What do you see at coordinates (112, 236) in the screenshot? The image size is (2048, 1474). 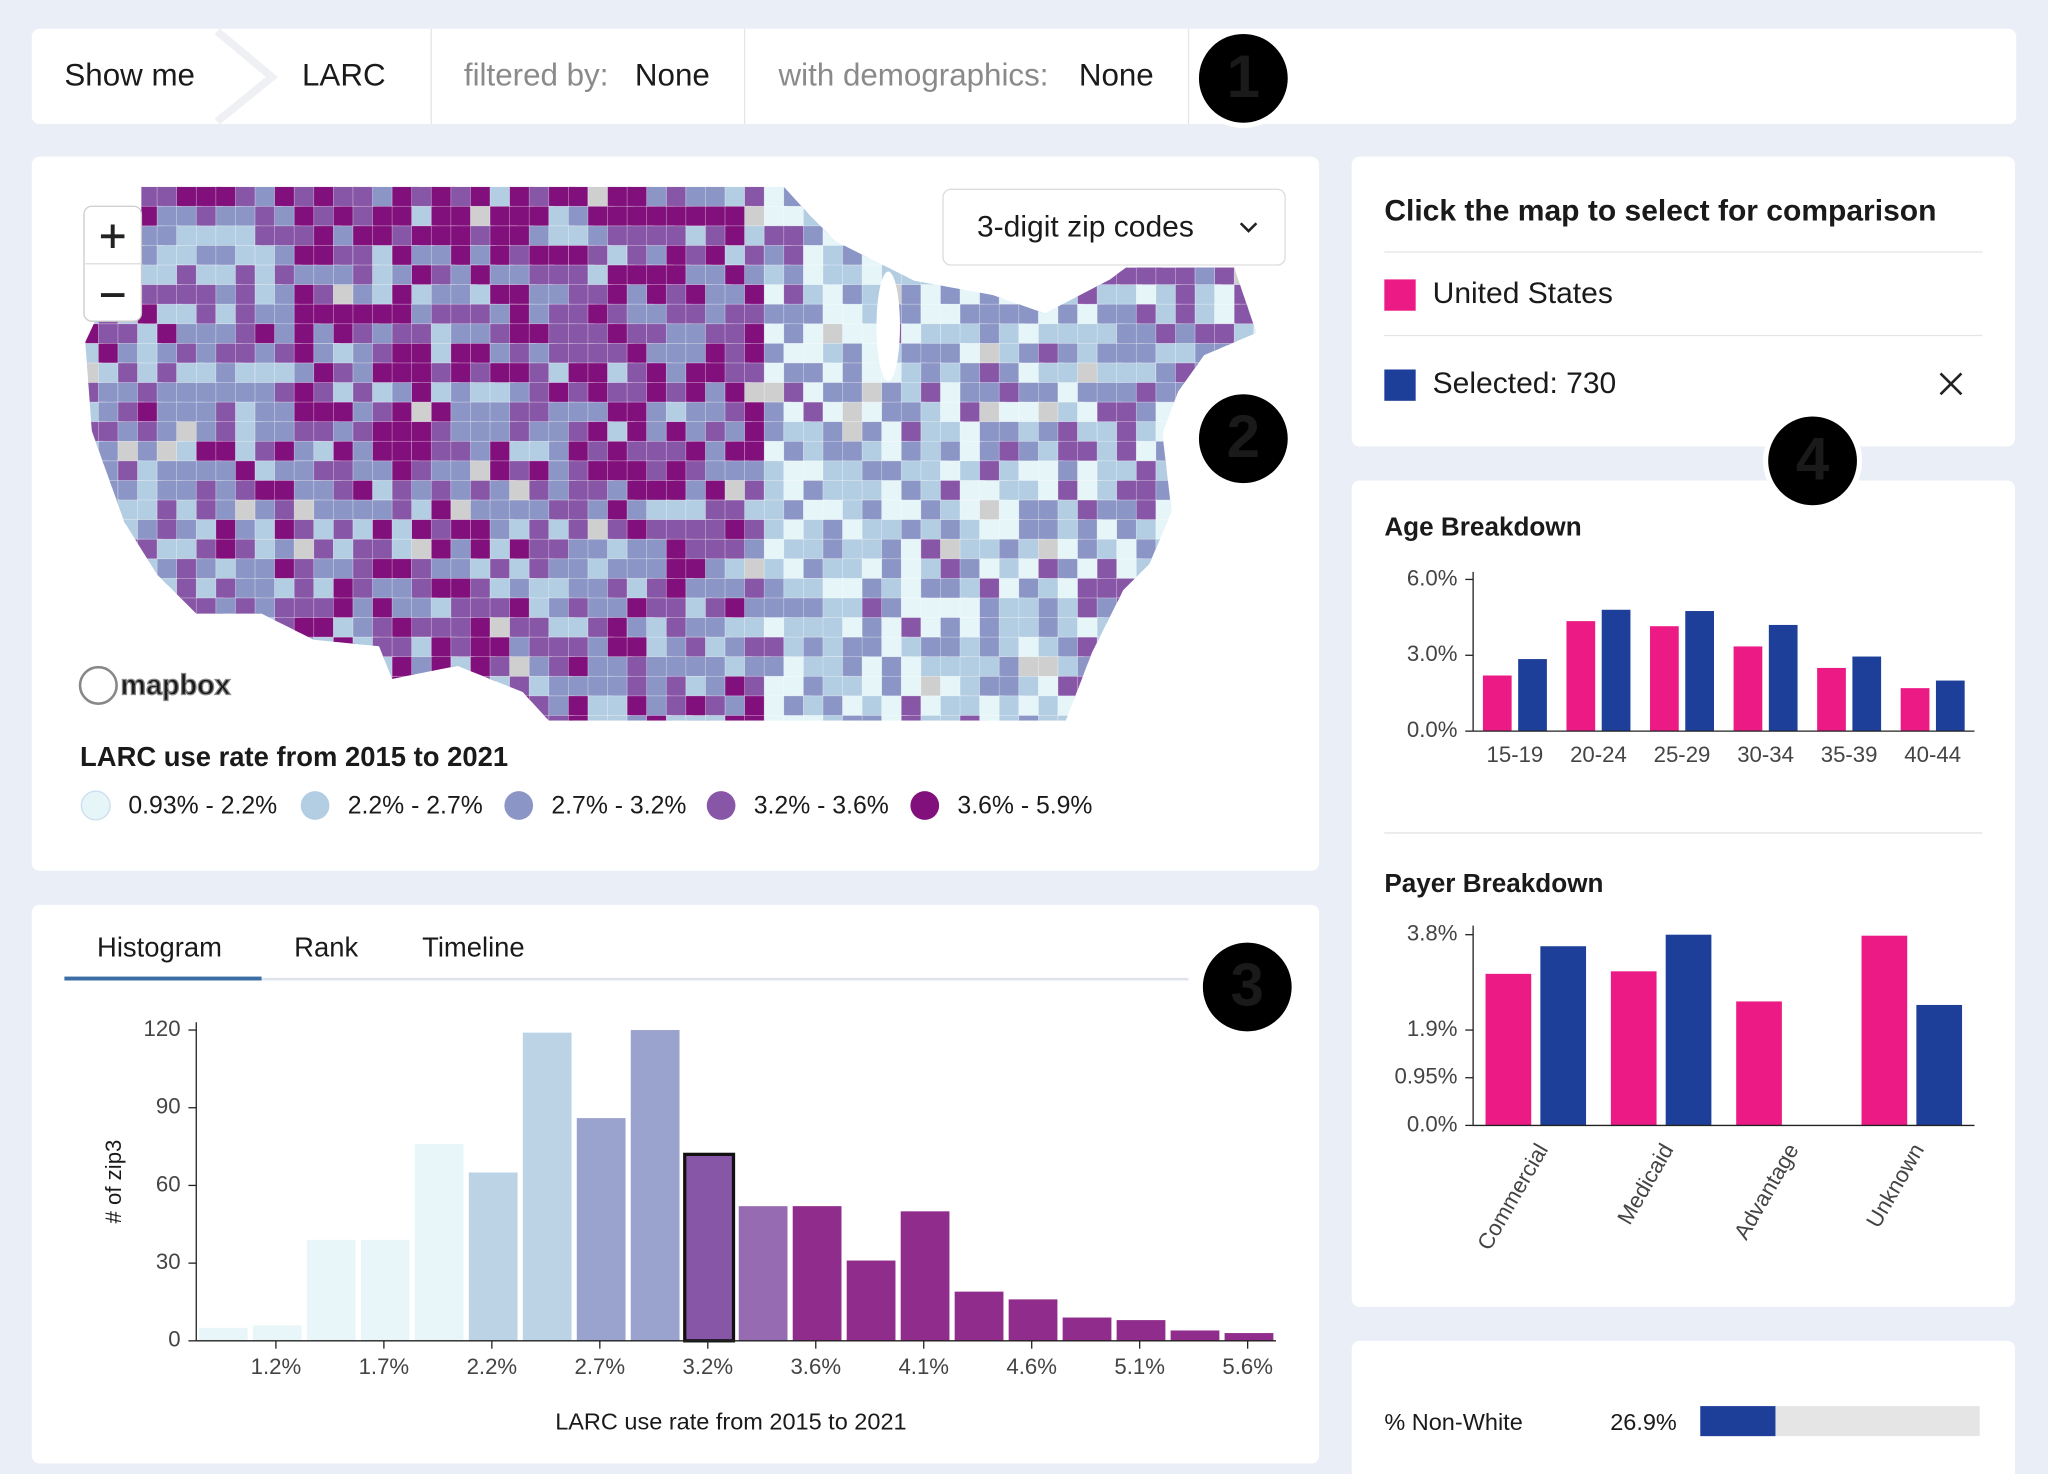 I see `zoom-in` at bounding box center [112, 236].